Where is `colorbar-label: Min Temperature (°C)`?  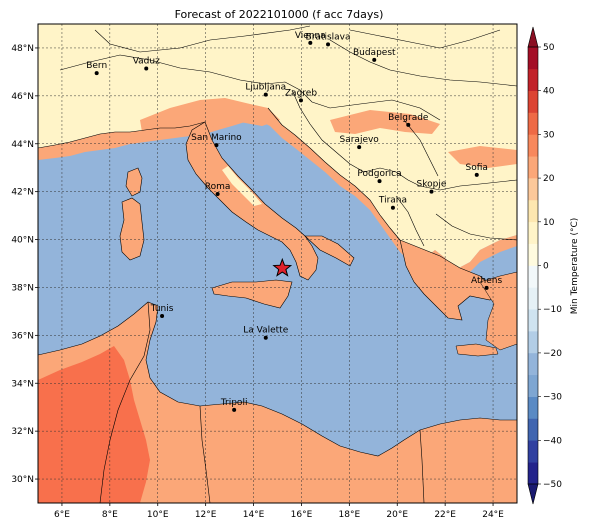 colorbar-label: Min Temperature (°C) is located at coordinates (575, 266).